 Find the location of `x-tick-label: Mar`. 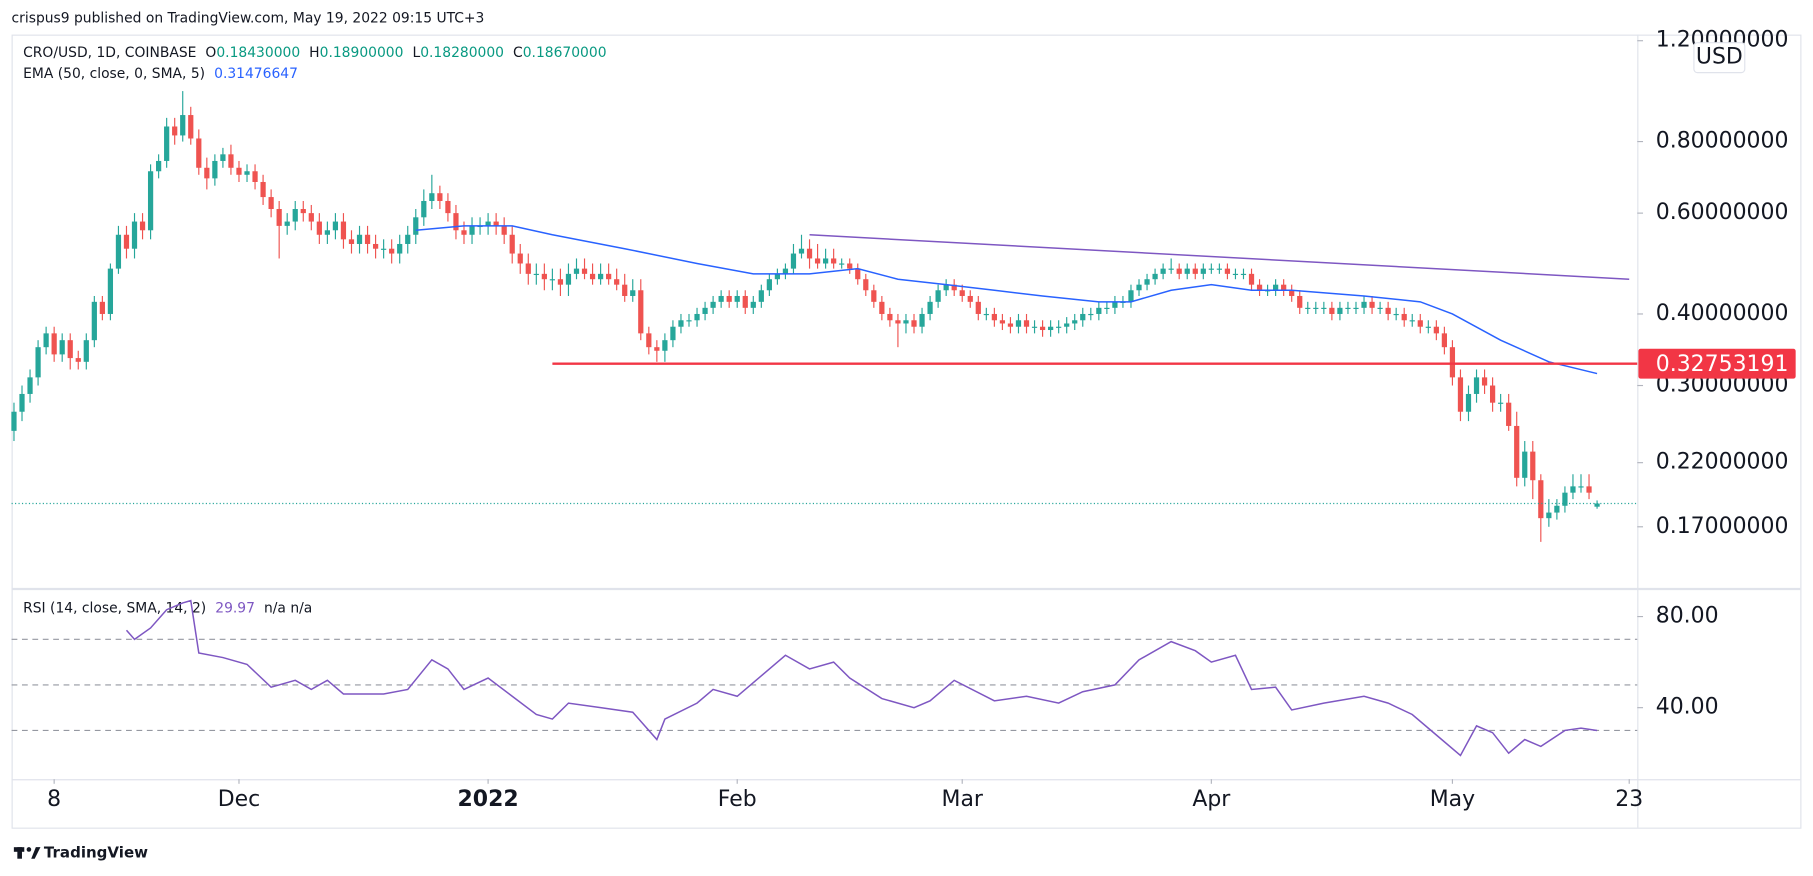

x-tick-label: Mar is located at coordinates (963, 799).